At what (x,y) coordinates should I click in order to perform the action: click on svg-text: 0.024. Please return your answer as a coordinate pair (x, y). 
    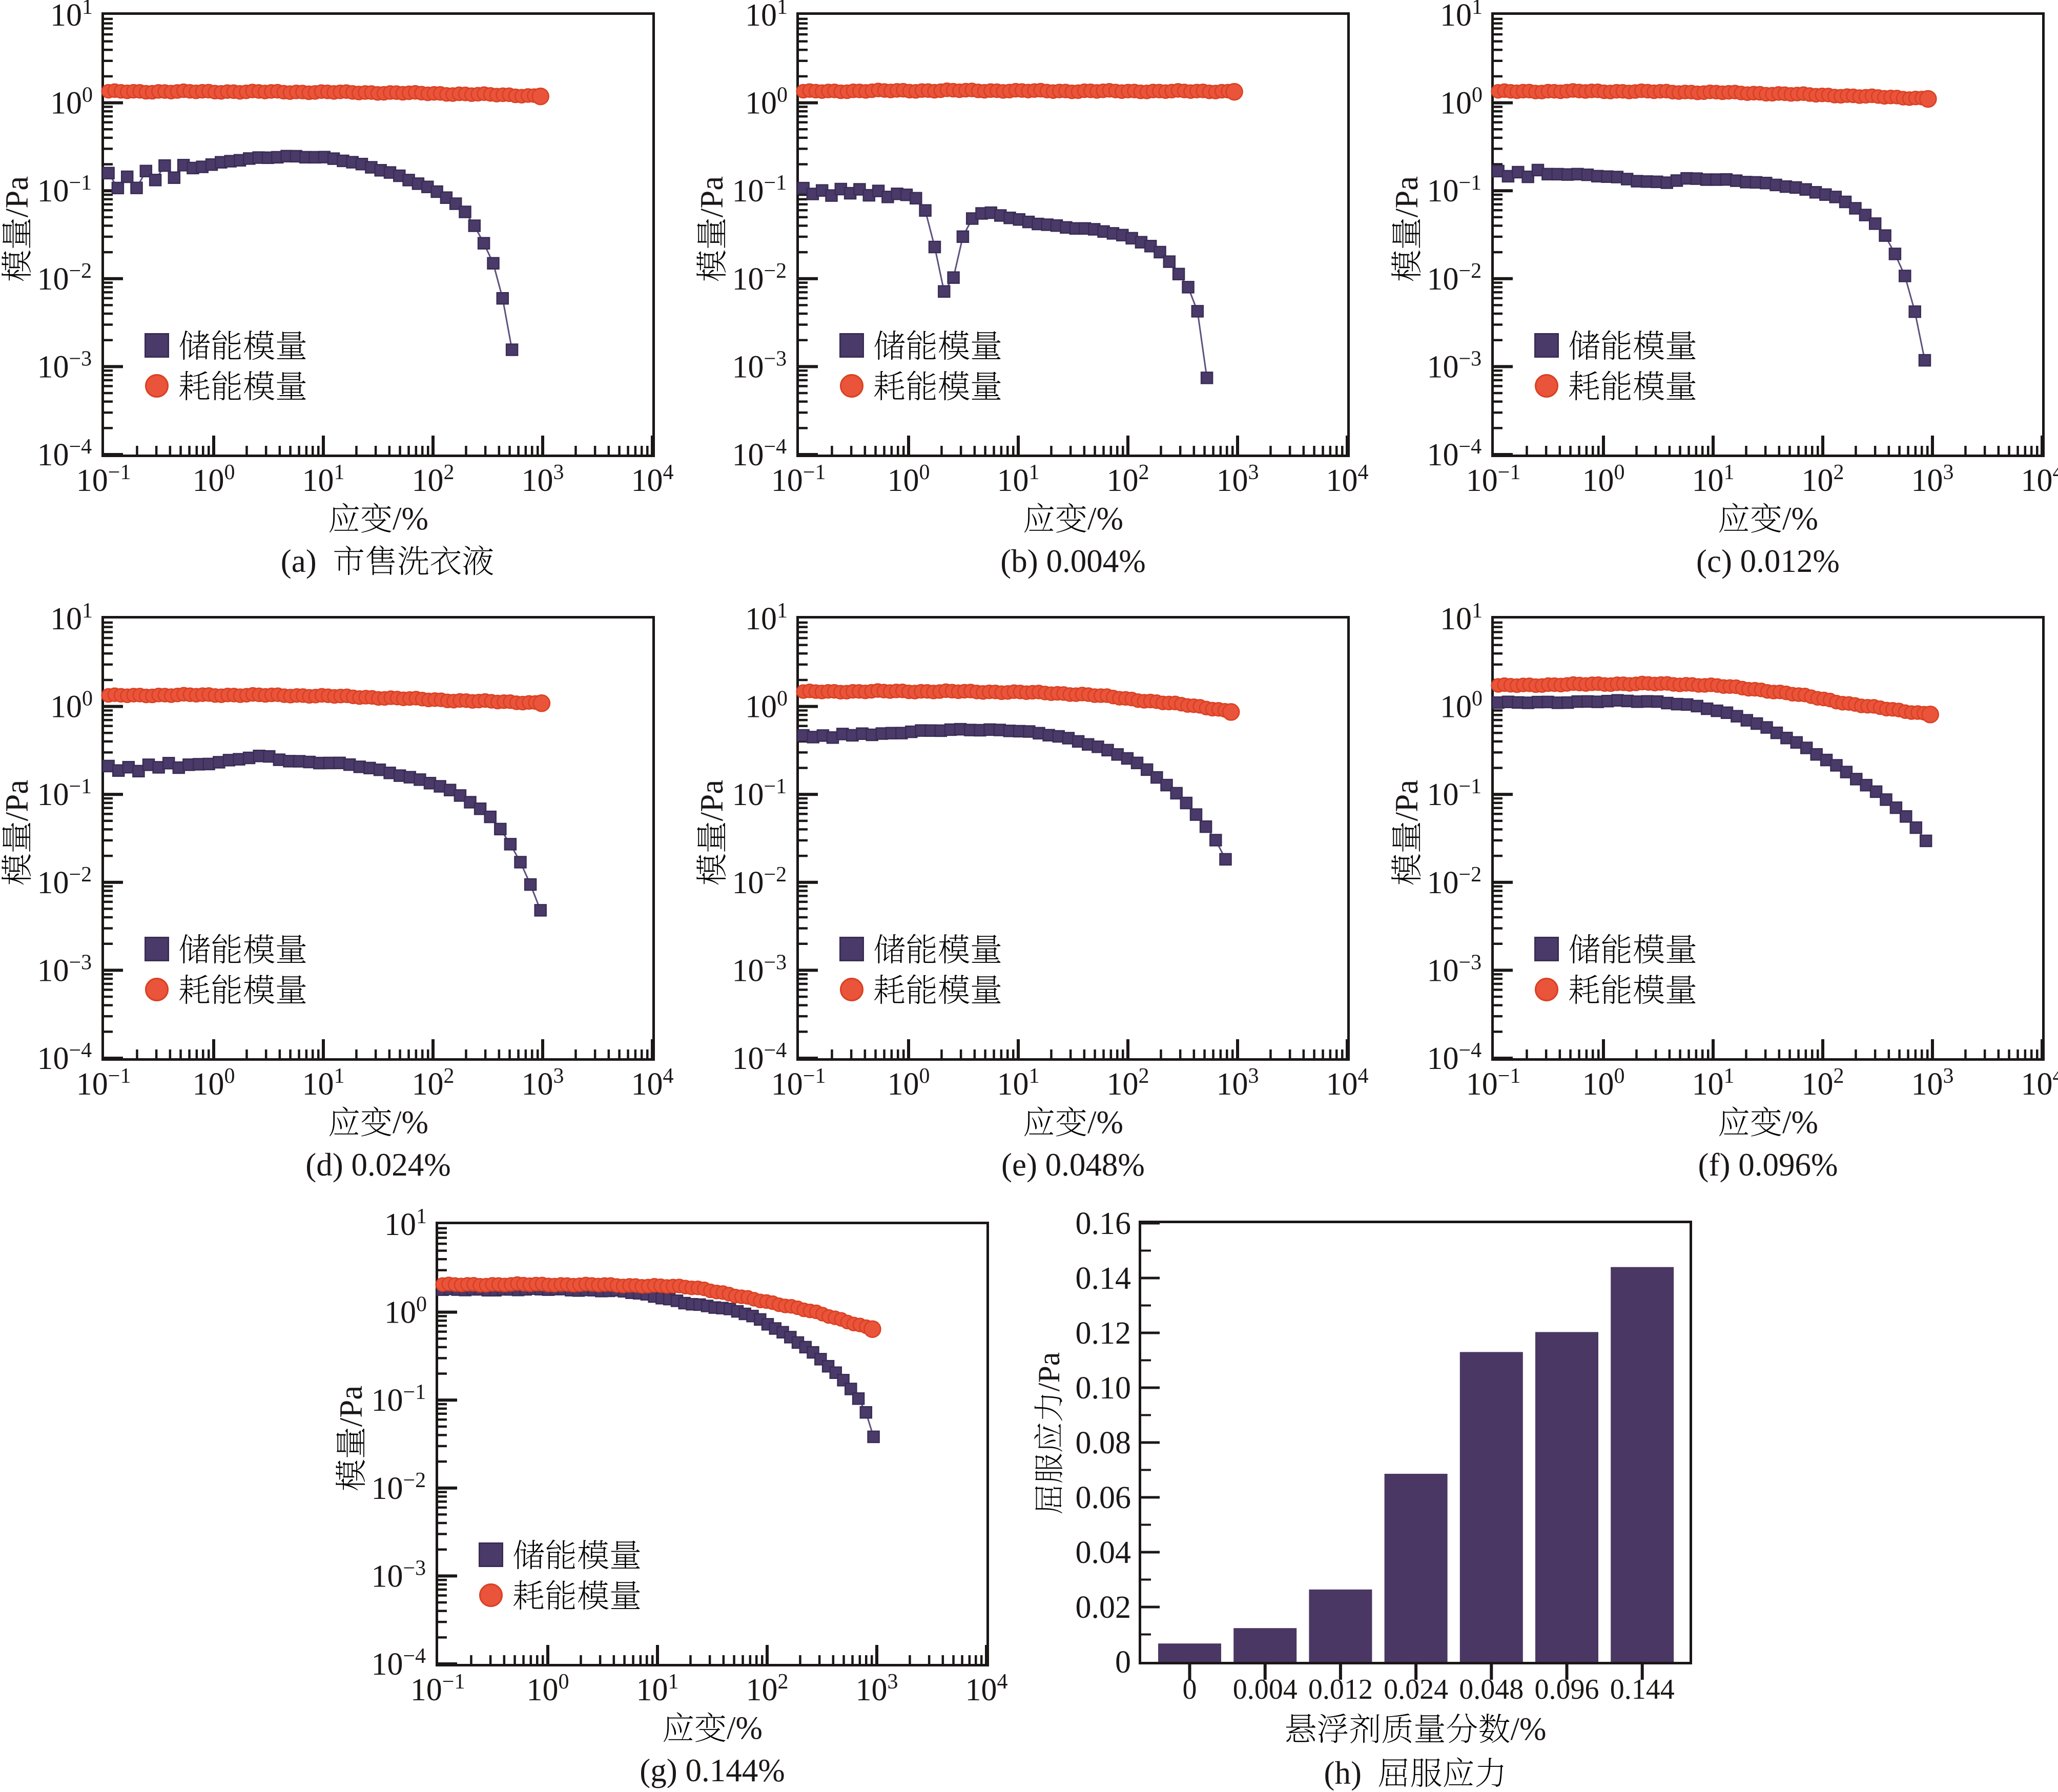
    Looking at the image, I should click on (1416, 1689).